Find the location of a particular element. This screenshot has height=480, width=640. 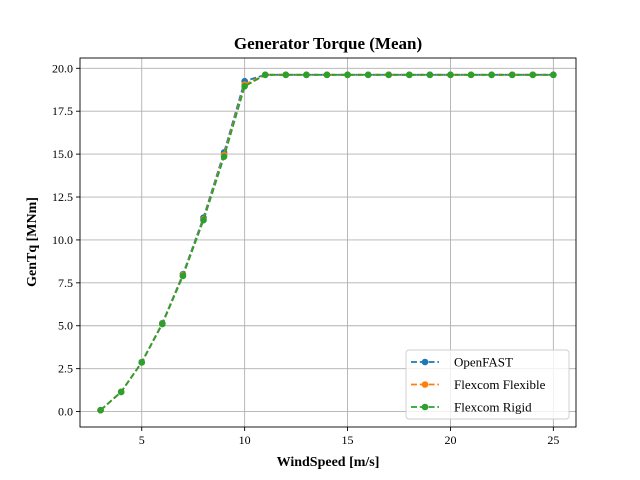

y-axis-label: GenTq [MNm] is located at coordinates (32, 242).